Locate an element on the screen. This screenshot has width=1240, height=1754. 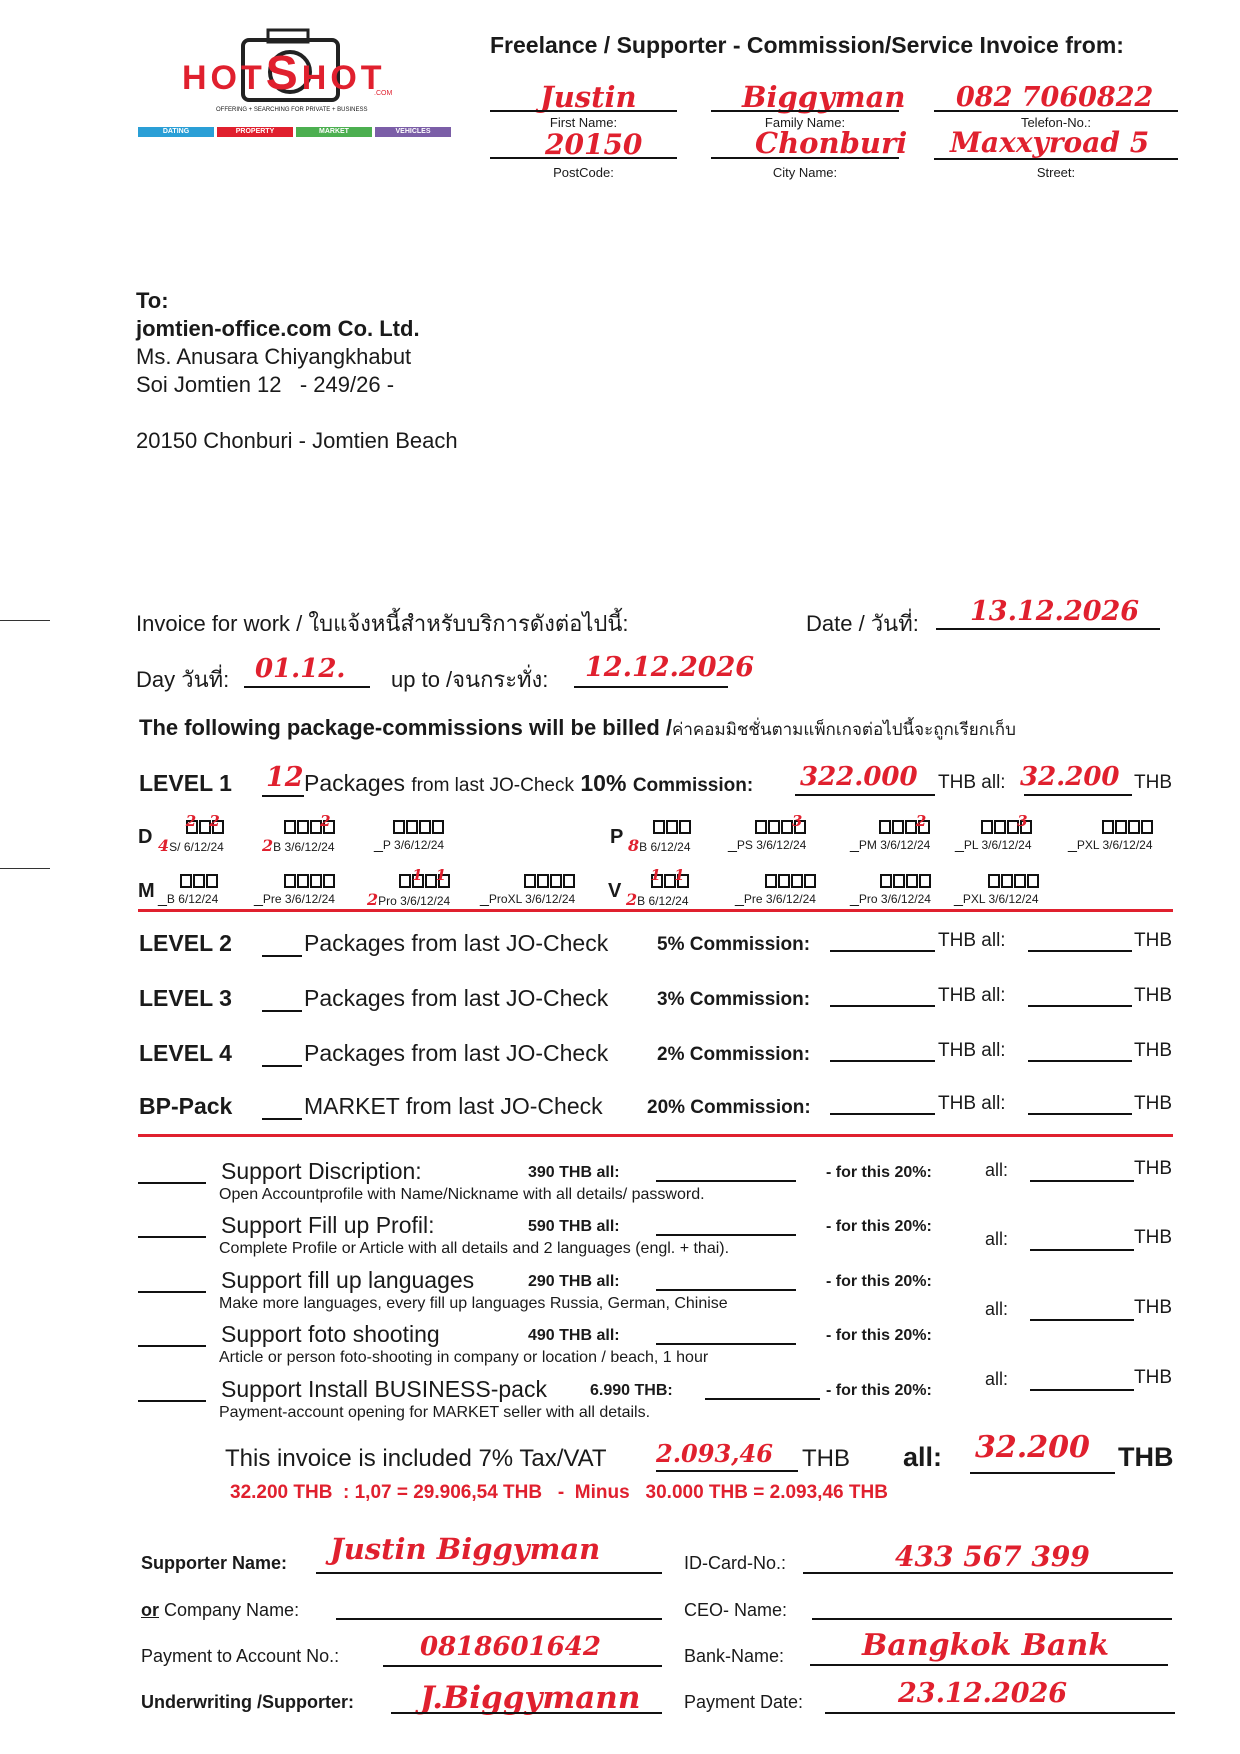
package-option: 3 _PL 3/6/12/24 is located at coordinates (993, 833).